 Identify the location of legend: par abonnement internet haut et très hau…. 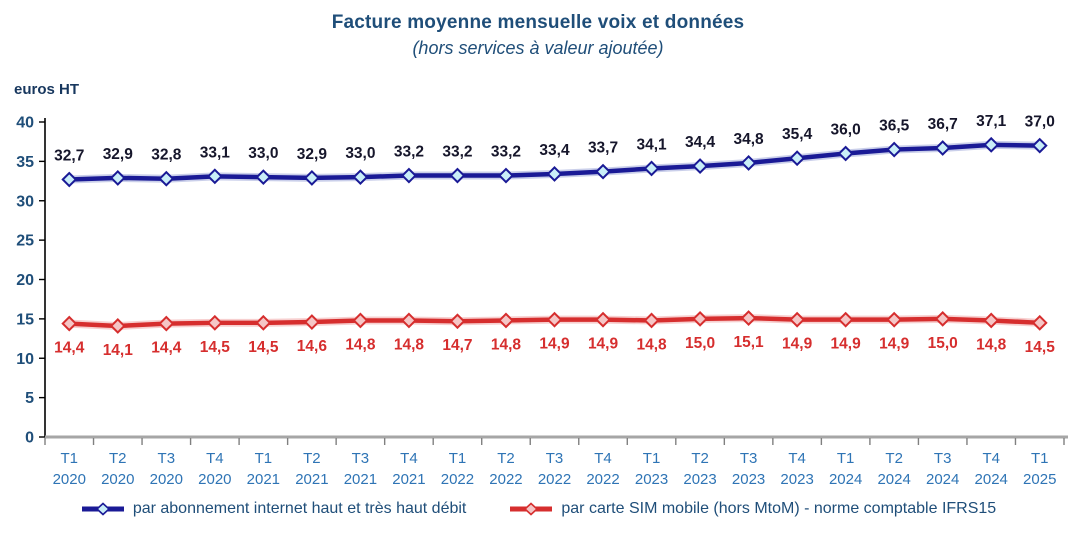
(538, 509).